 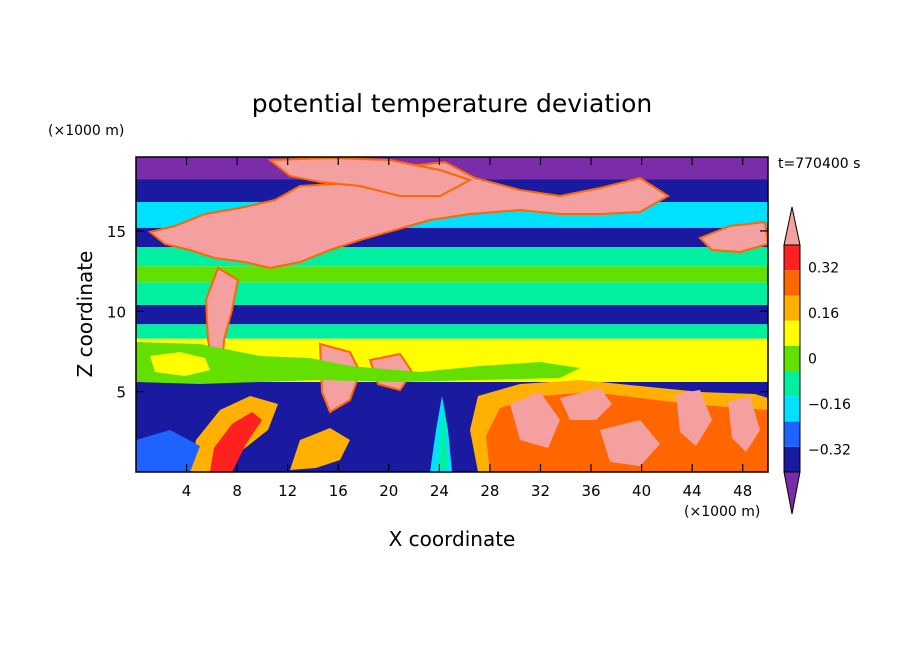 I want to click on lower-mid-warm-region, so click(x=320, y=449).